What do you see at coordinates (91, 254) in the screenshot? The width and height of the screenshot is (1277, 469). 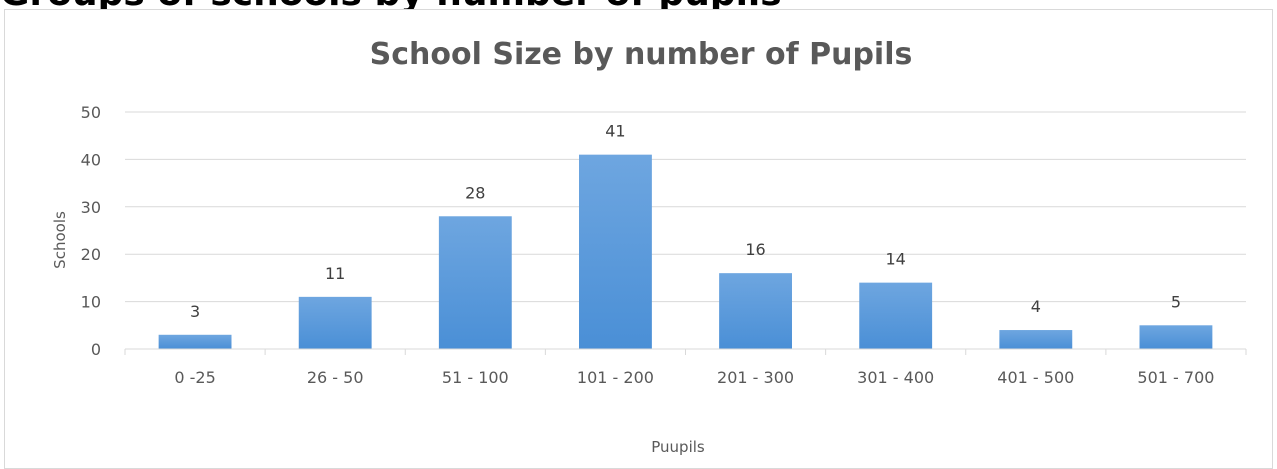 I see `y-tick-label: 20` at bounding box center [91, 254].